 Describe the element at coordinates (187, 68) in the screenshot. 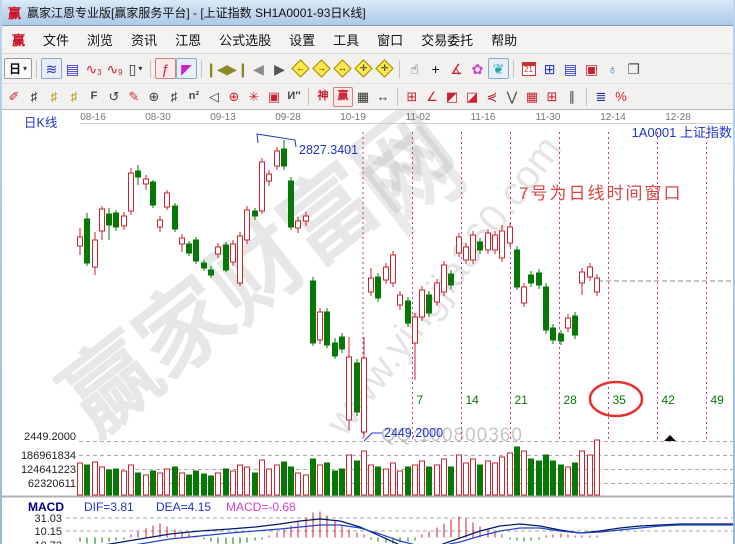

I see `color-chart-icon: ◤` at that location.